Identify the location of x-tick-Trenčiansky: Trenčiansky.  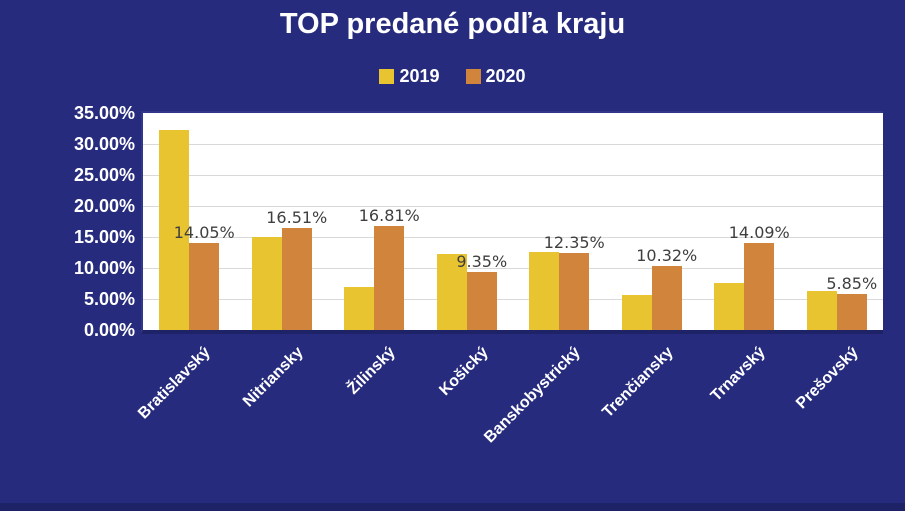
(638, 382).